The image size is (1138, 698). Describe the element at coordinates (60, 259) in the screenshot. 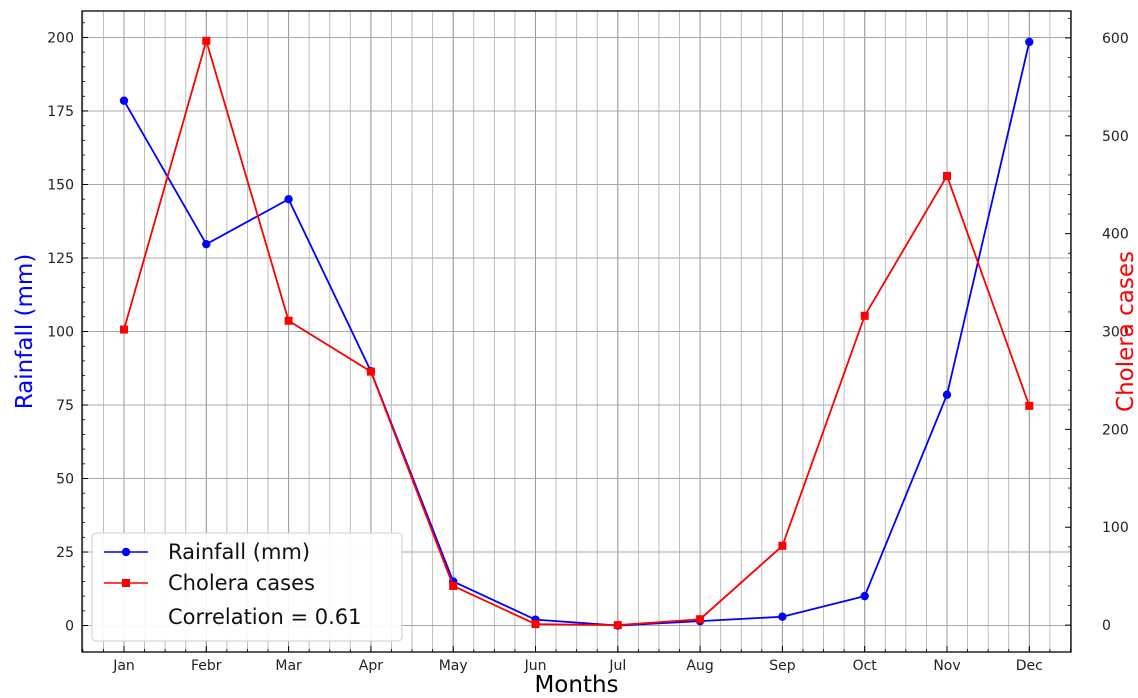

I see `left-y-tick-label: 125` at that location.